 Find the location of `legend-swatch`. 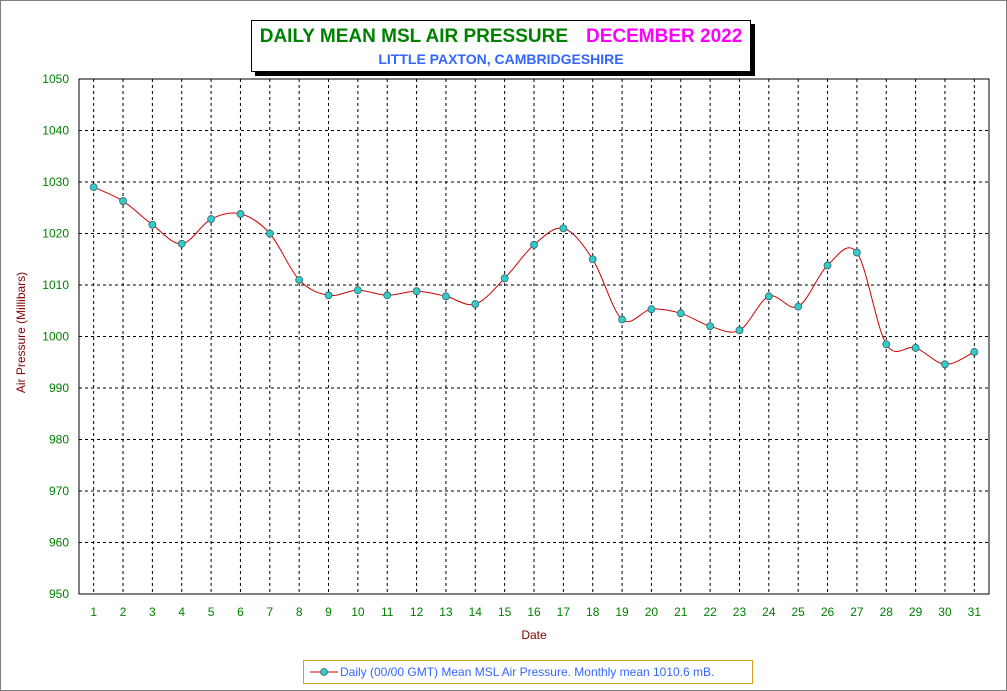

legend-swatch is located at coordinates (324, 672).